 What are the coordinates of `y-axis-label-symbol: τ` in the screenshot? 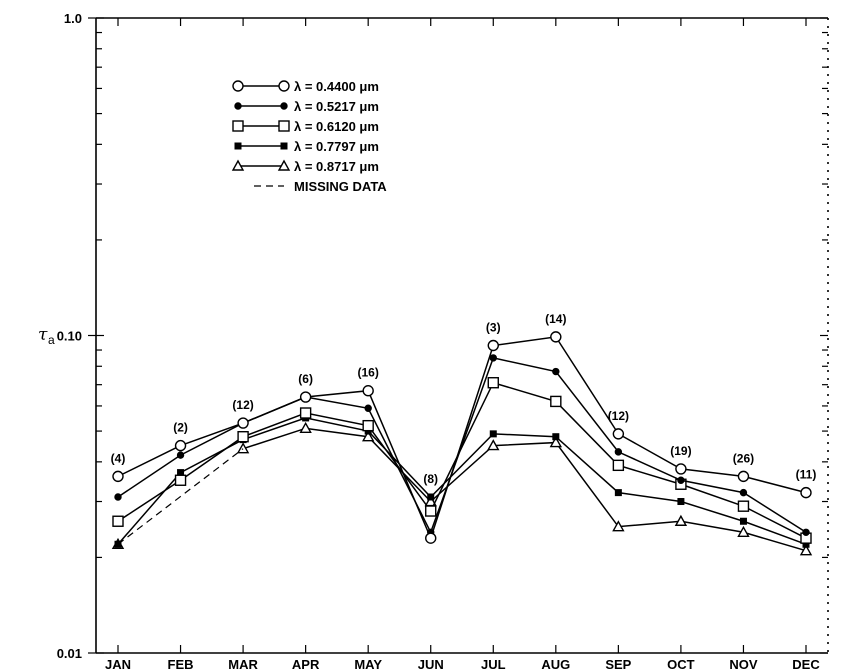 It's located at (43, 335).